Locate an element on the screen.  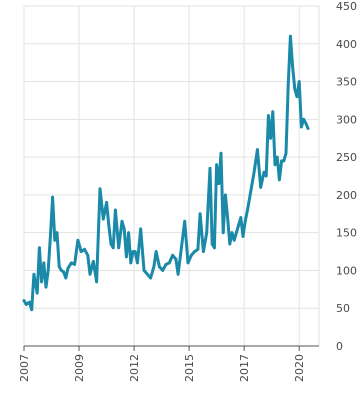
y-tick-label: 150 is located at coordinates (346, 233).